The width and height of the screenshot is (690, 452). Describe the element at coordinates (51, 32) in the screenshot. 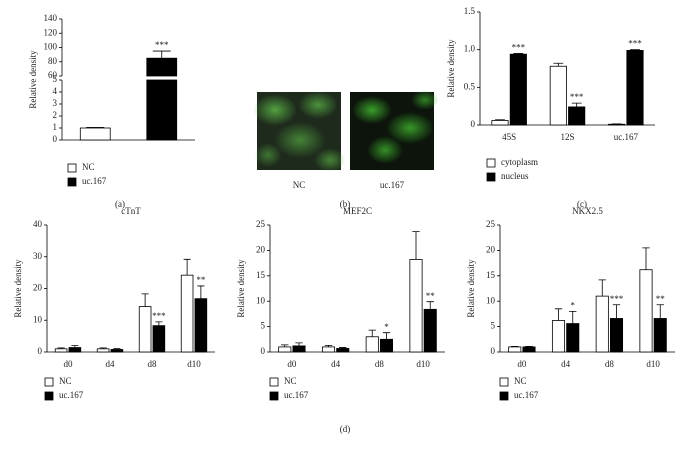

I see `y-tick-label: 120` at that location.